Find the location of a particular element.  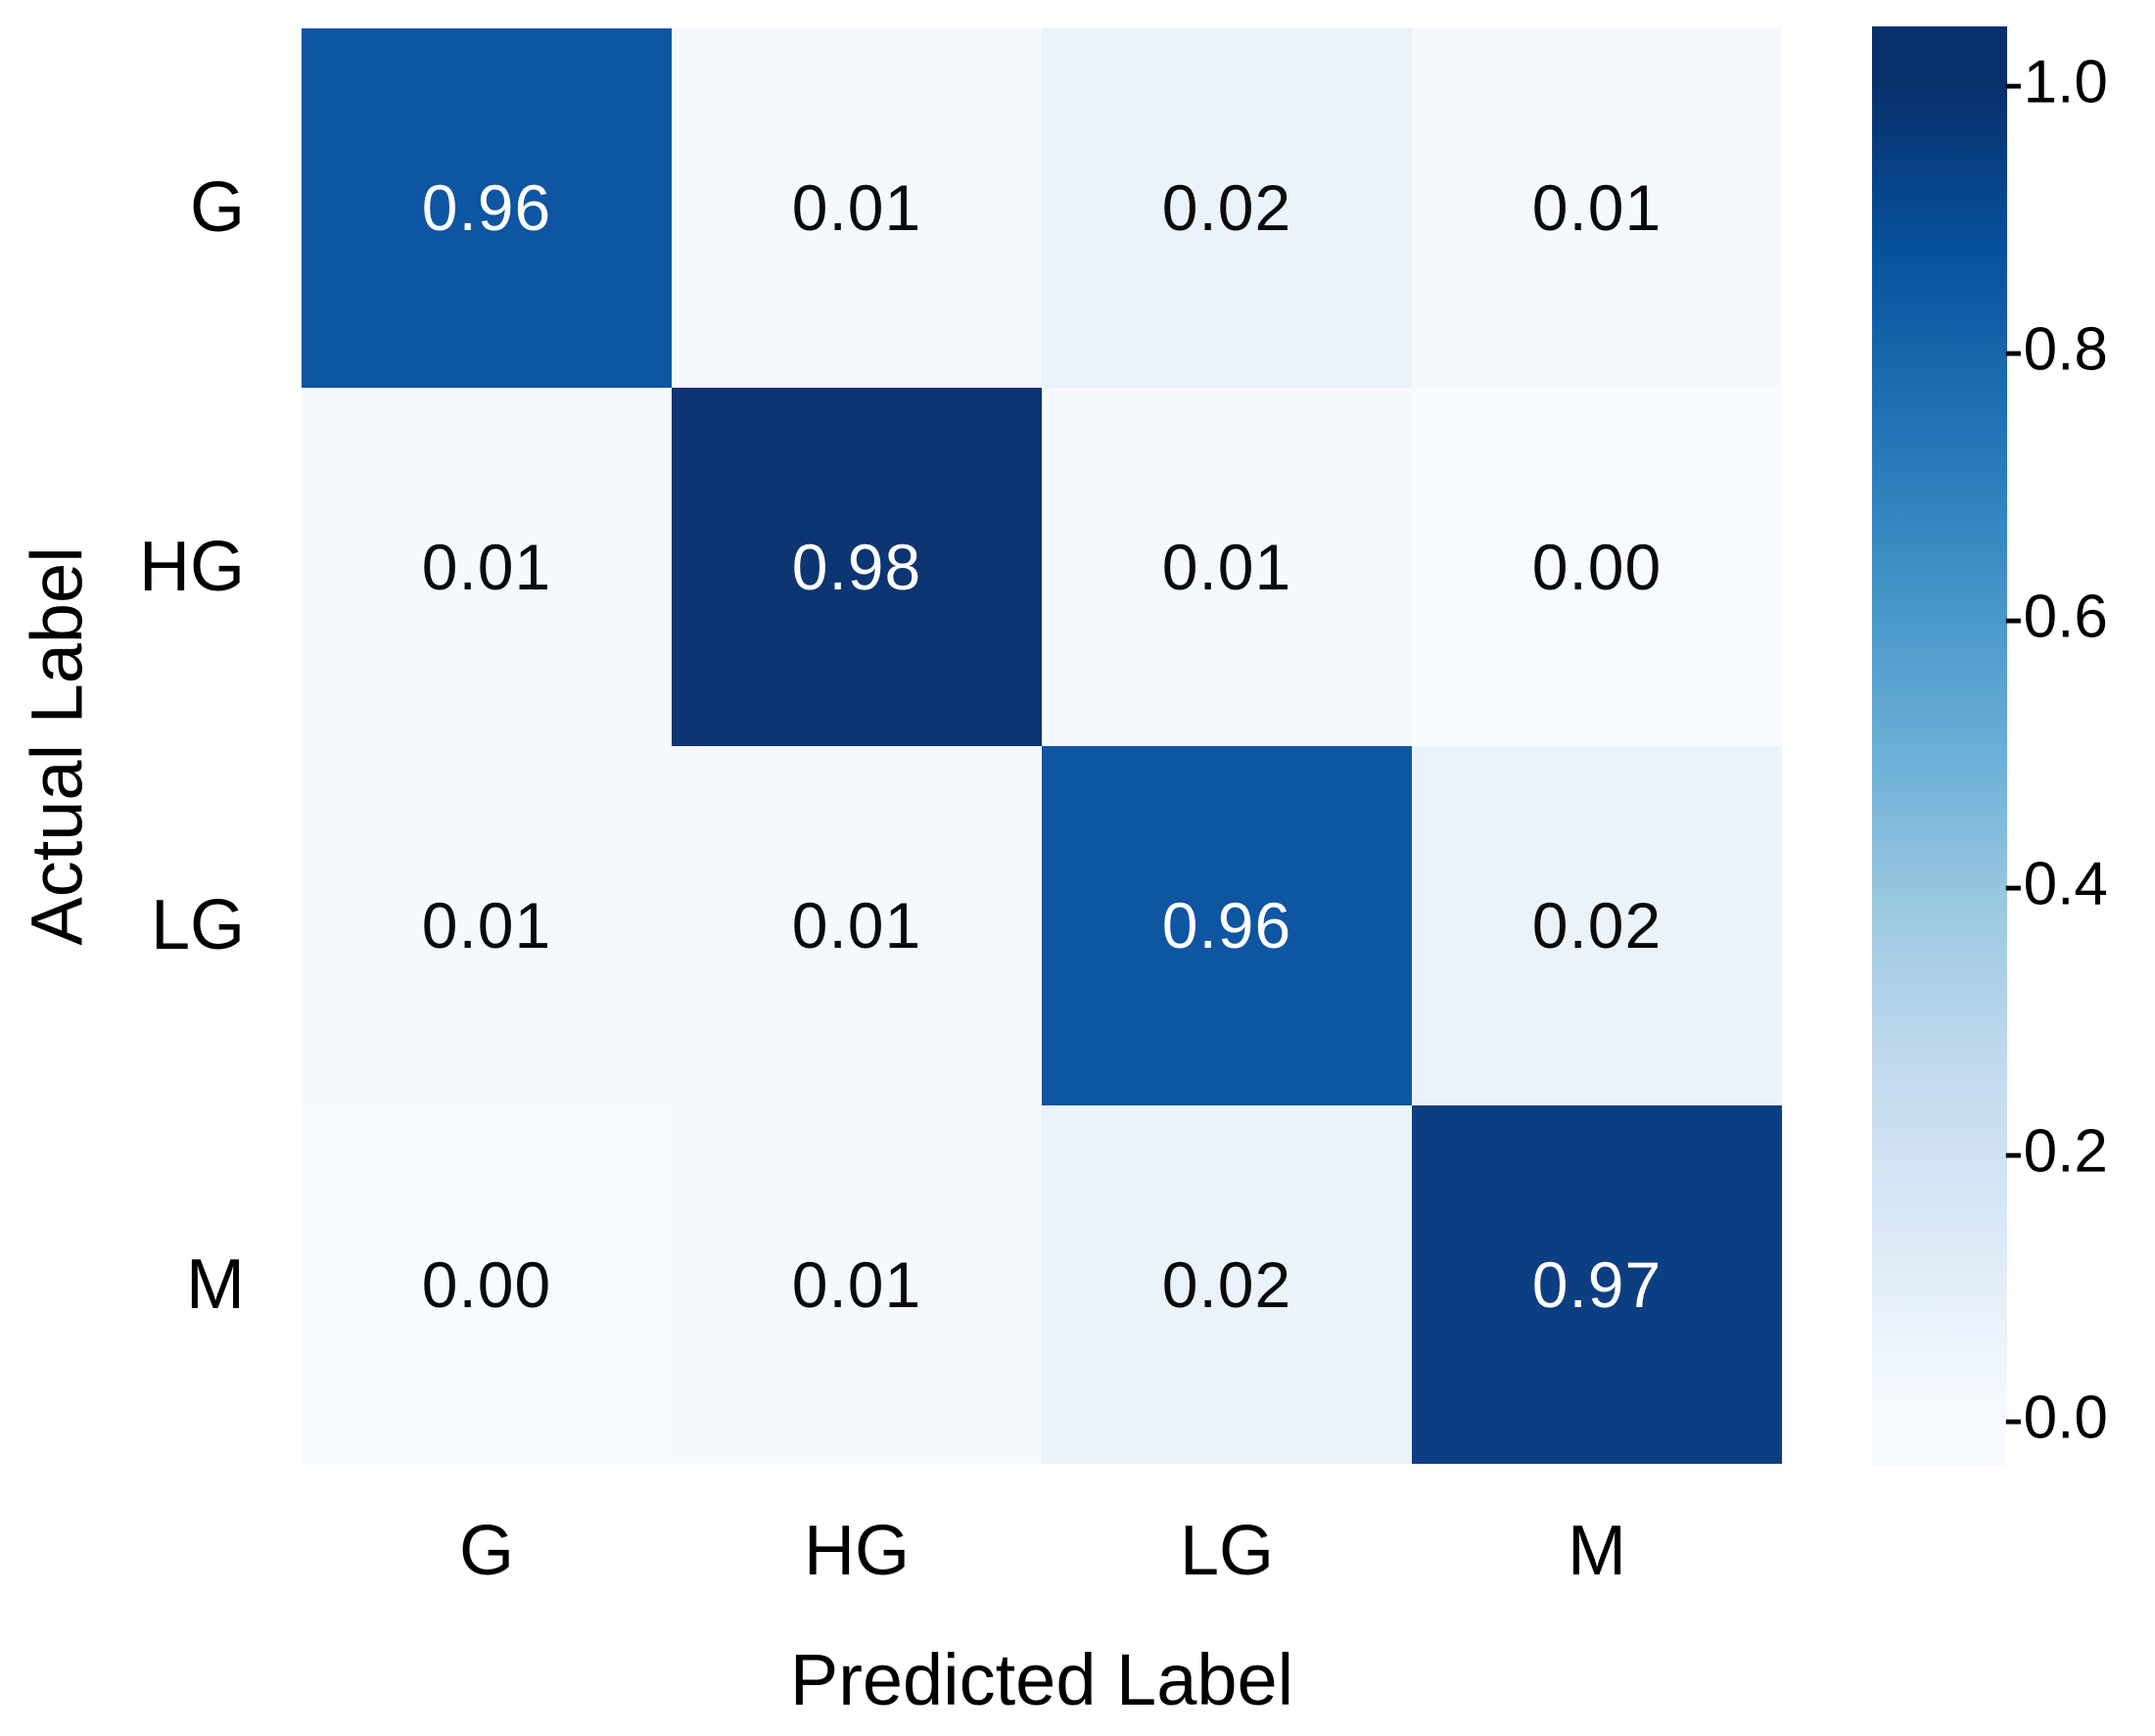

x-tick-G: G is located at coordinates (486, 1551).